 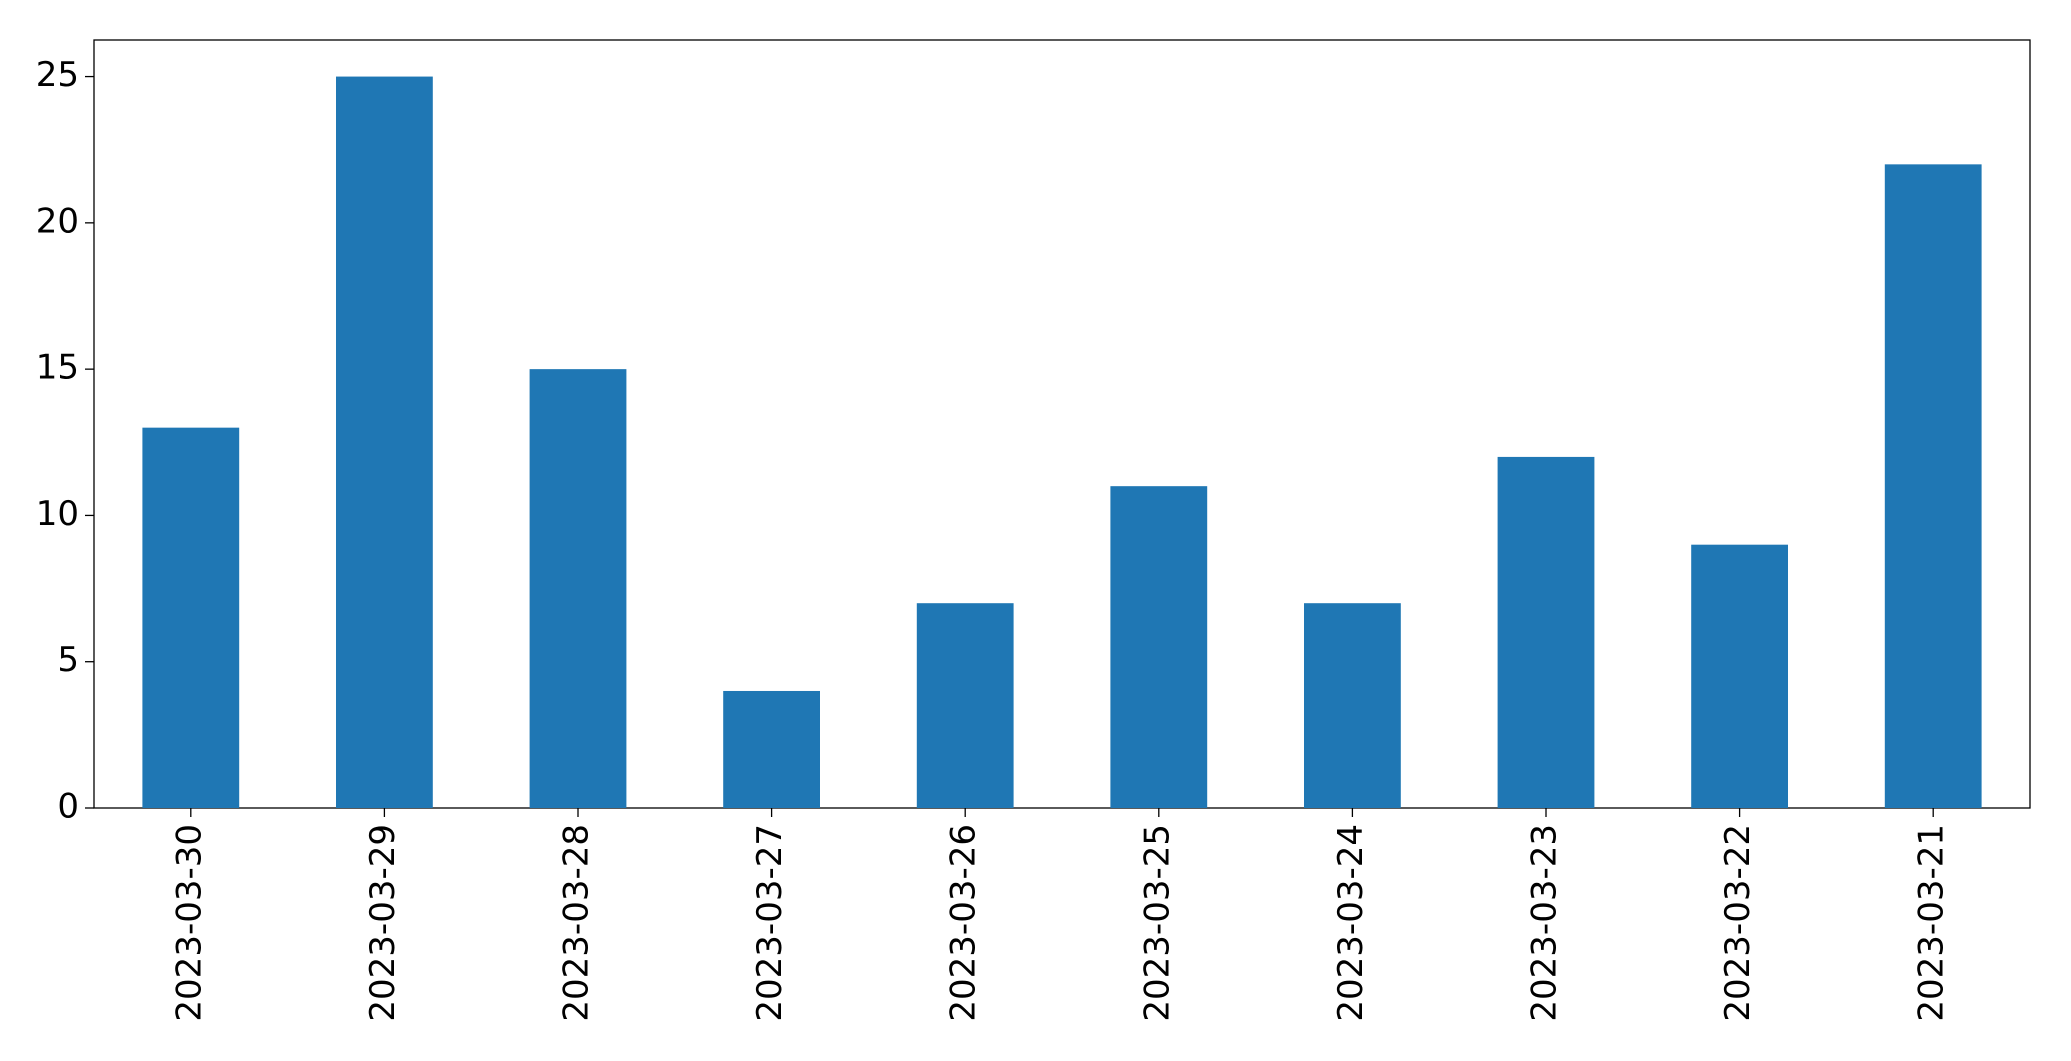 What do you see at coordinates (1545, 923) in the screenshot?
I see `x-tick-label: 2023-03-23` at bounding box center [1545, 923].